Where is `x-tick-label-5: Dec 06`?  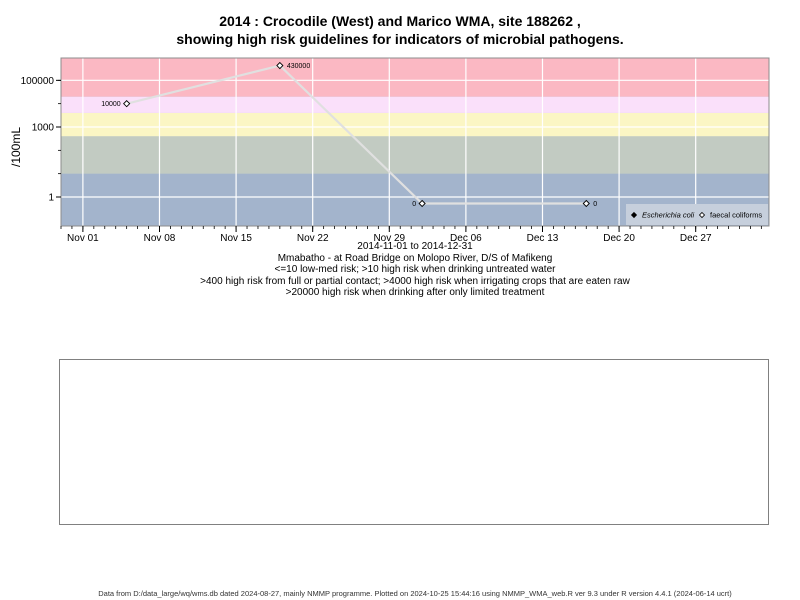
x-tick-label-5: Dec 06 is located at coordinates (466, 238).